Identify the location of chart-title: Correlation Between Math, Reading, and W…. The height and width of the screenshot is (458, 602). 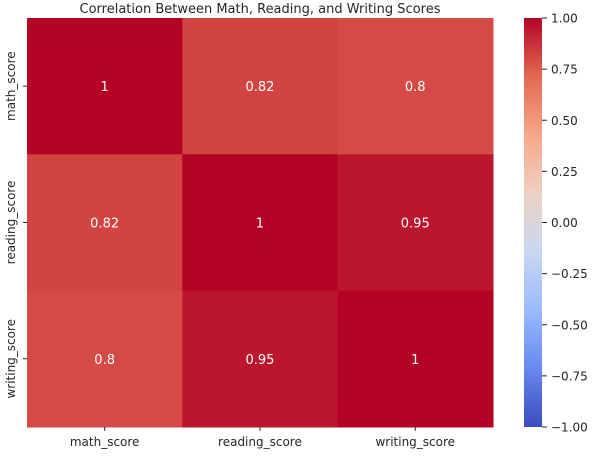
(260, 9).